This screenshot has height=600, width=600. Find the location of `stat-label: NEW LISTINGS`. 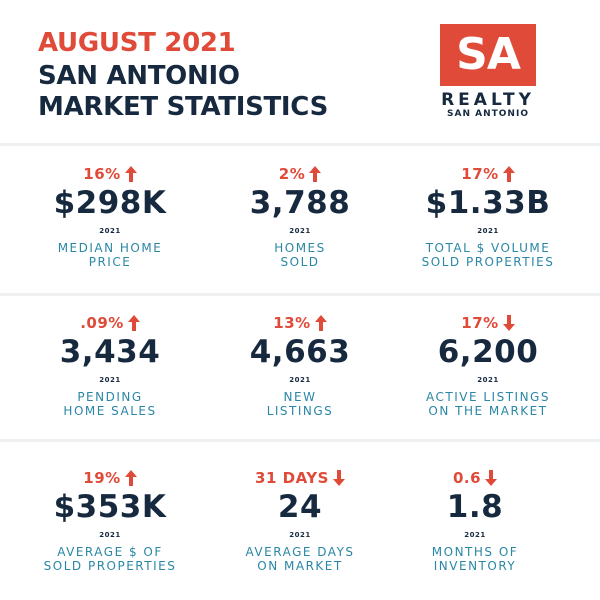

stat-label: NEW LISTINGS is located at coordinates (300, 404).